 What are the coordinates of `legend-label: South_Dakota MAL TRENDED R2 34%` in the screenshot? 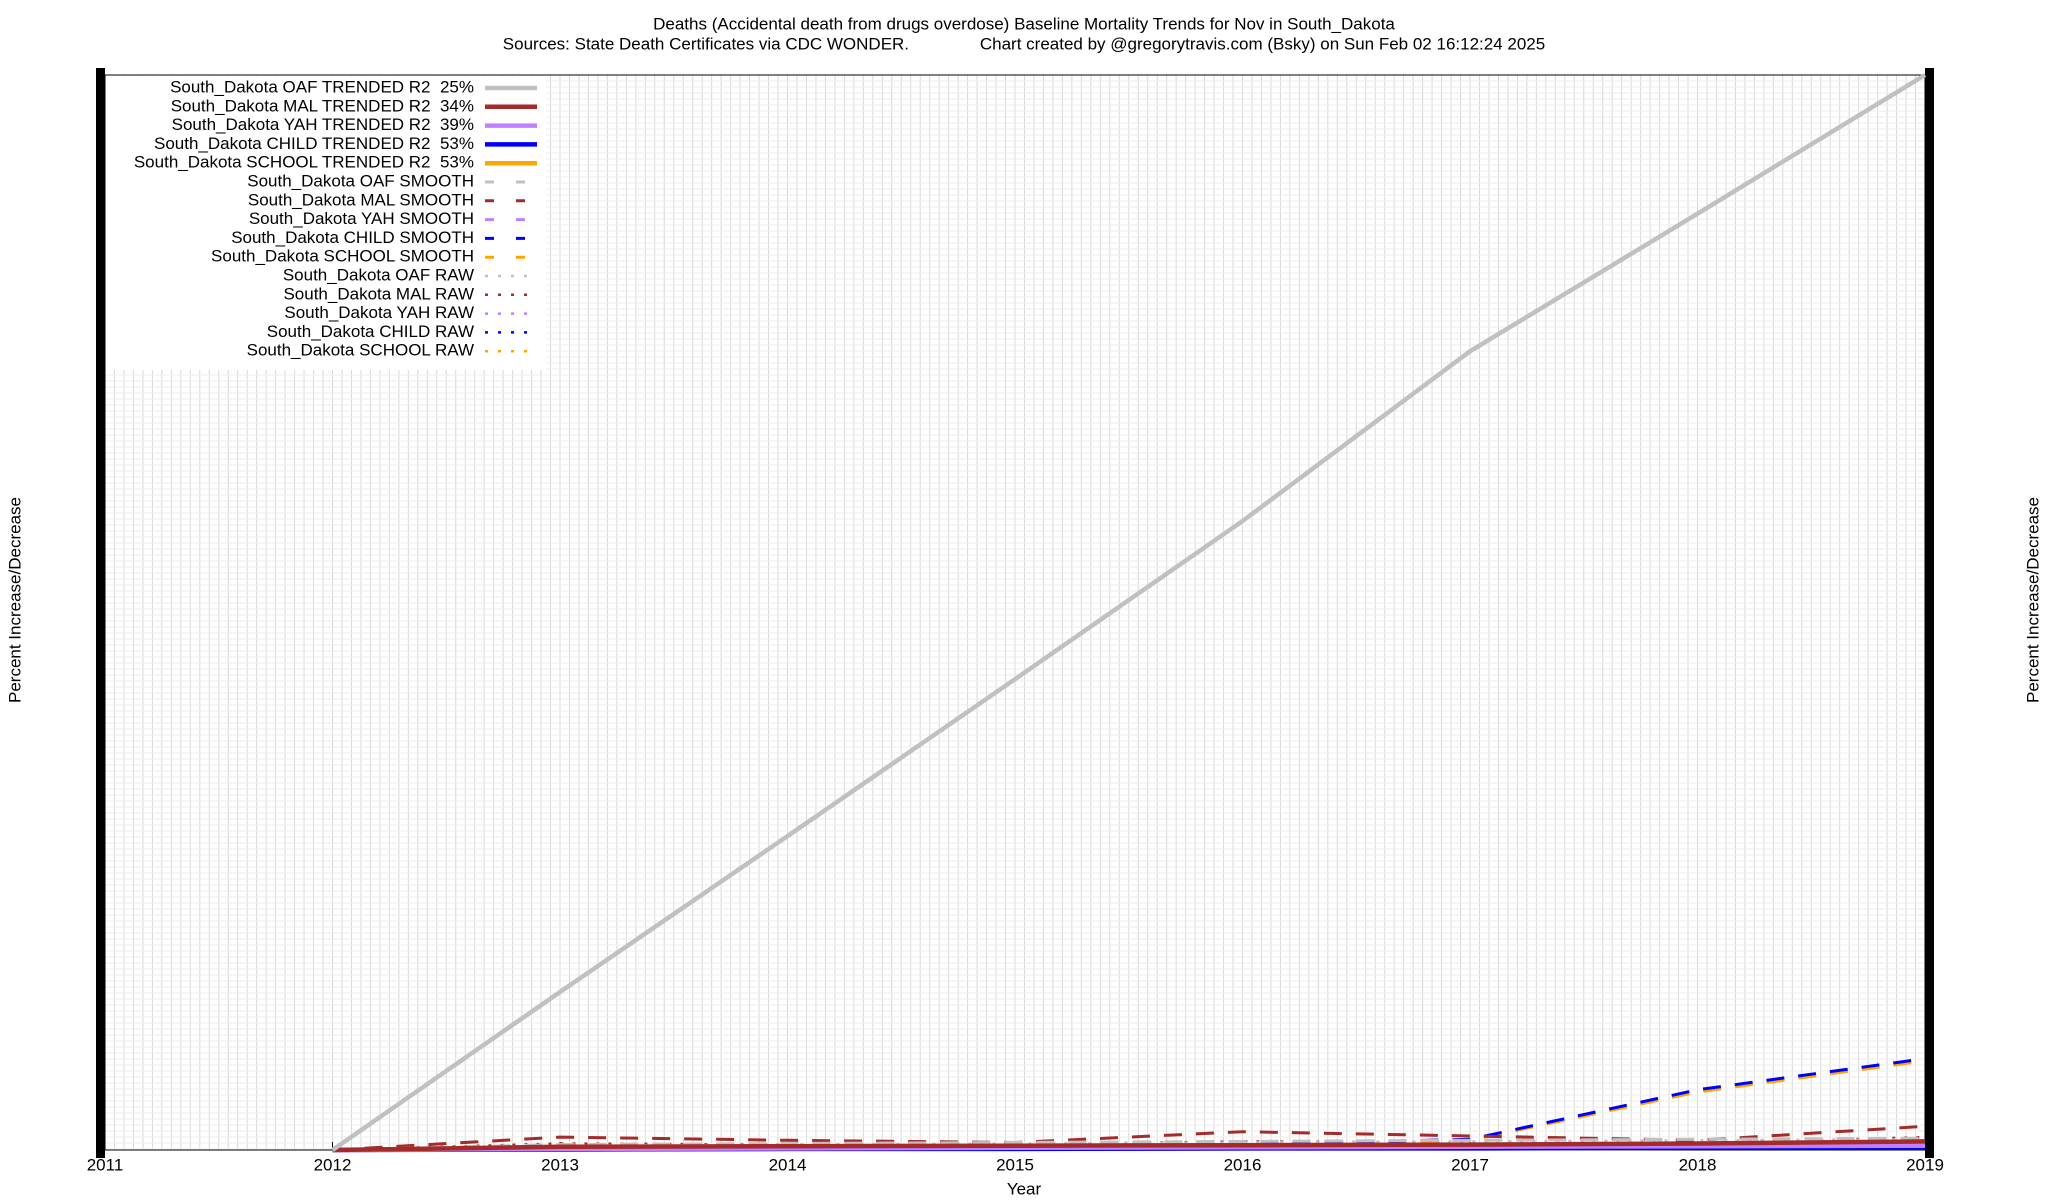 It's located at (322, 105).